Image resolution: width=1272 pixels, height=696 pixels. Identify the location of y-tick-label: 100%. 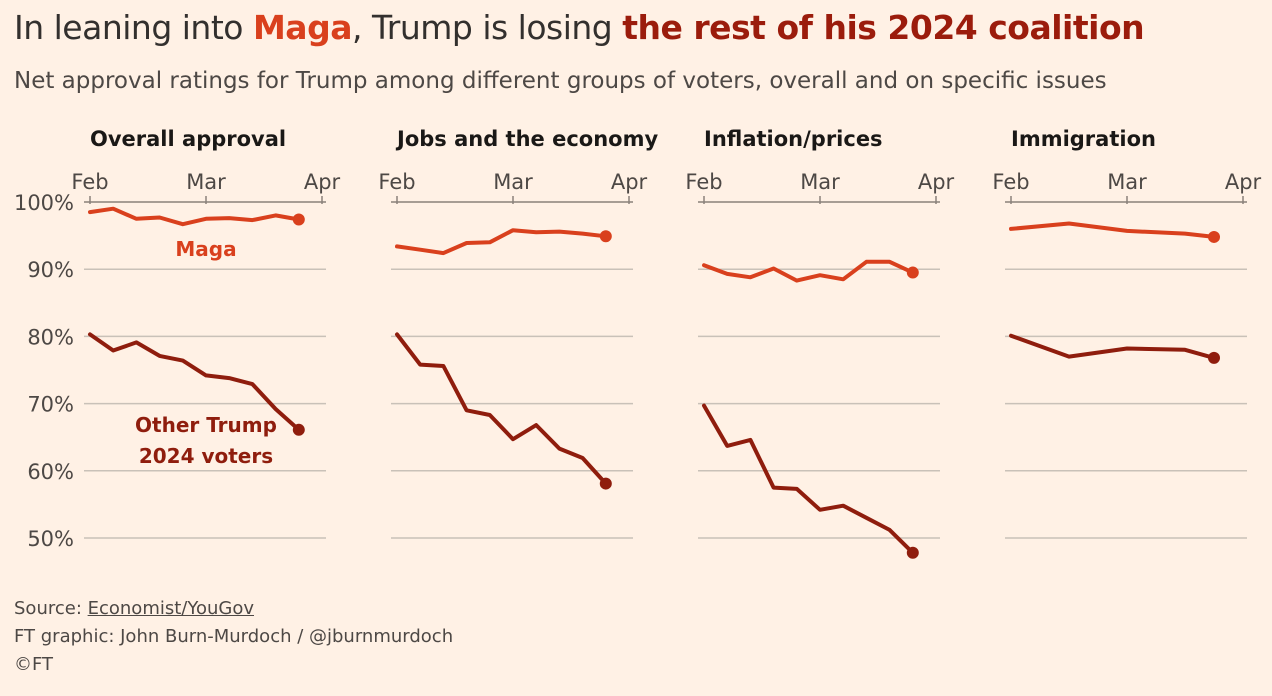
(44, 203).